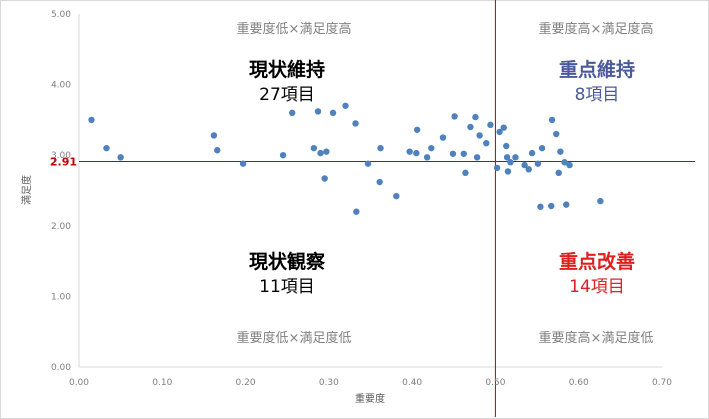 The image size is (709, 419). What do you see at coordinates (329, 383) in the screenshot?
I see `x-tick-label: 0.30` at bounding box center [329, 383].